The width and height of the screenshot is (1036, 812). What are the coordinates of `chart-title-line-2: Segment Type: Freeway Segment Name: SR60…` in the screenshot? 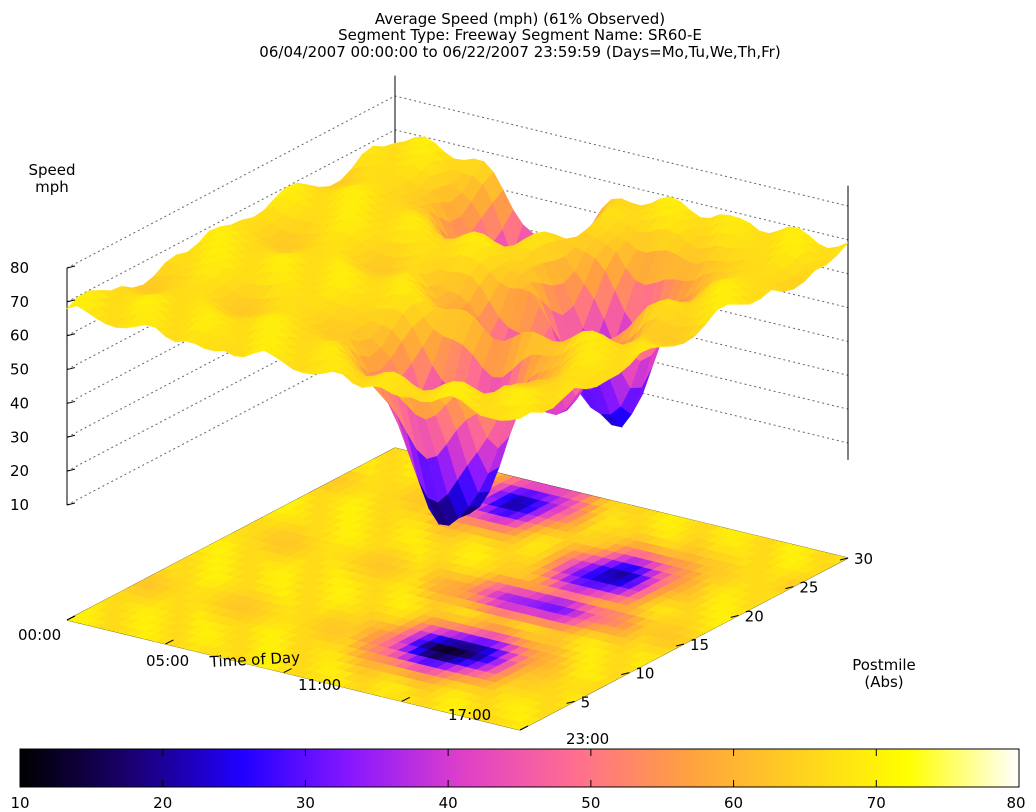 It's located at (520, 35).